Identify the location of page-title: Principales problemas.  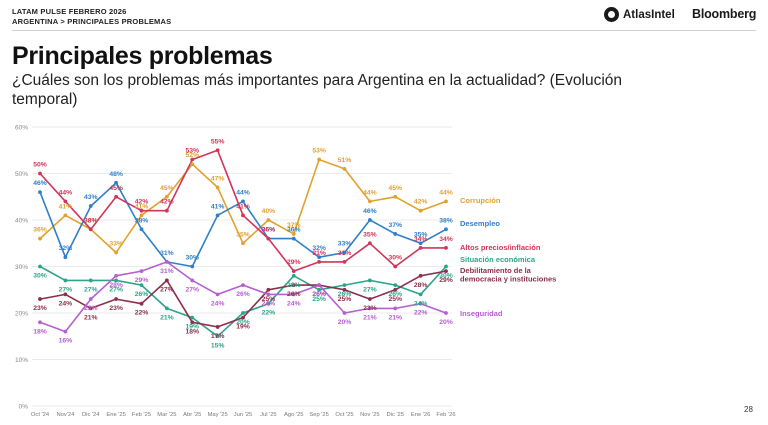
(142, 56).